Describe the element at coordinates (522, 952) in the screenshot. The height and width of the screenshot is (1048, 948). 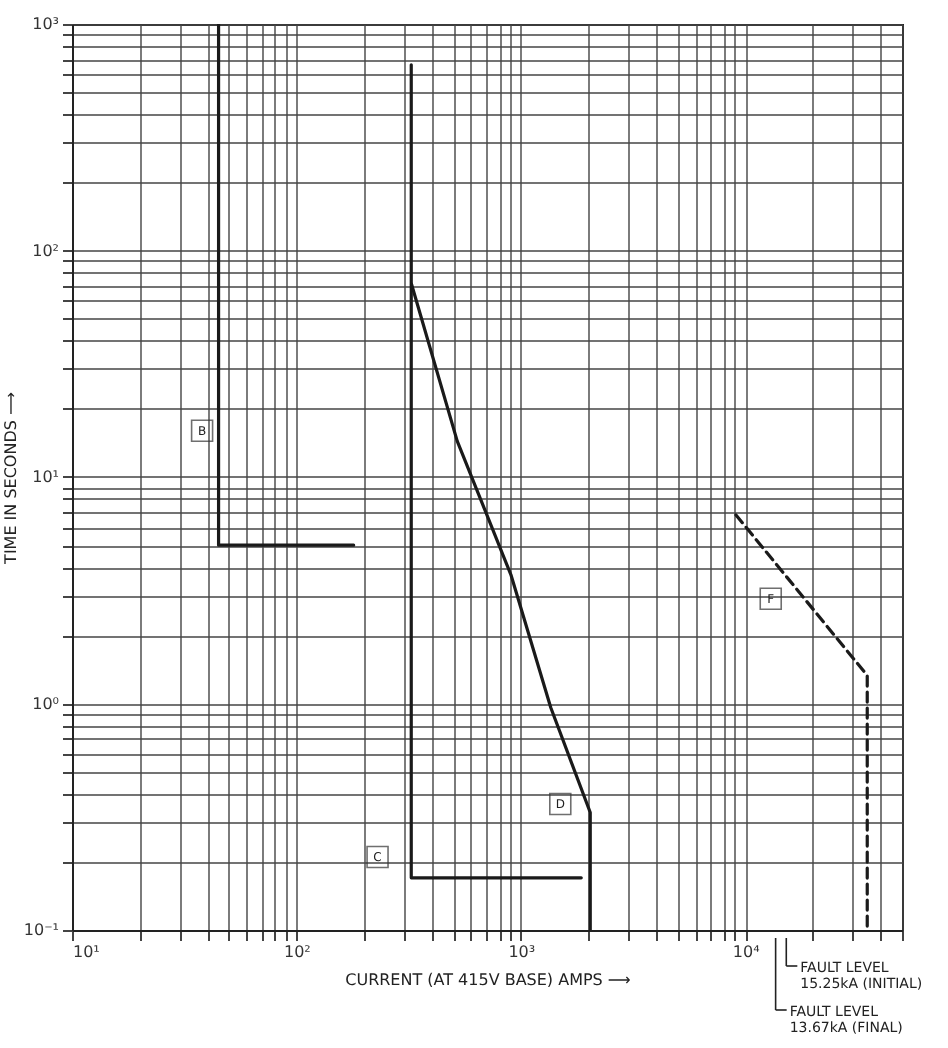
I see `x-tick-label: 10³` at that location.